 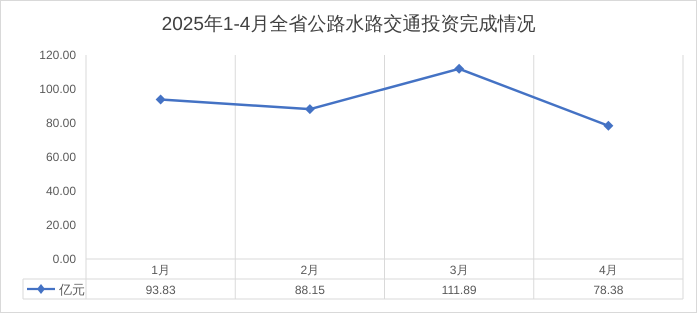 What do you see at coordinates (71, 289) in the screenshot?
I see `legend-label: 亿元` at bounding box center [71, 289].